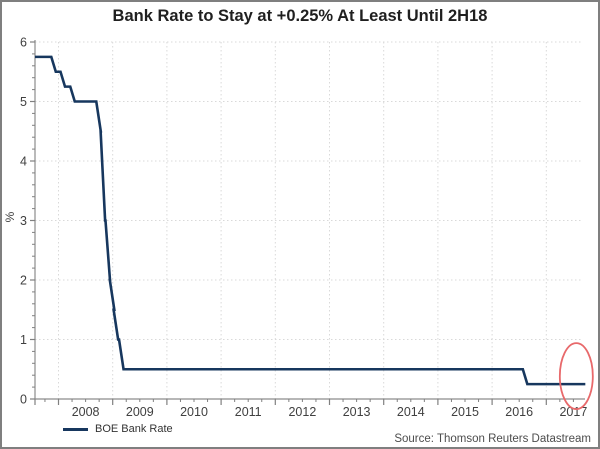  I want to click on y-tick-label: 5, so click(23, 102).